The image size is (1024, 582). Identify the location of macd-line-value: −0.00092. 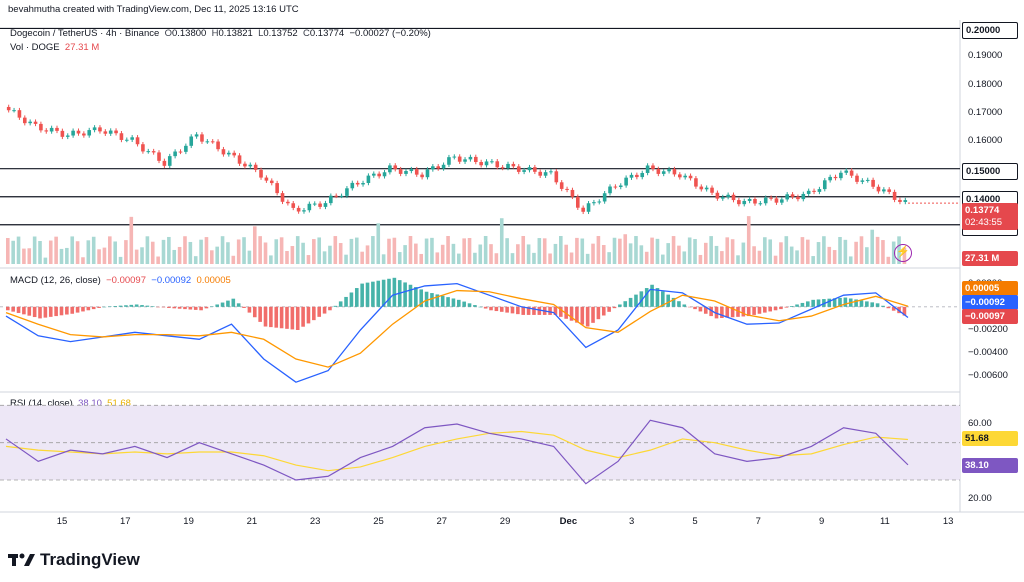
(171, 280).